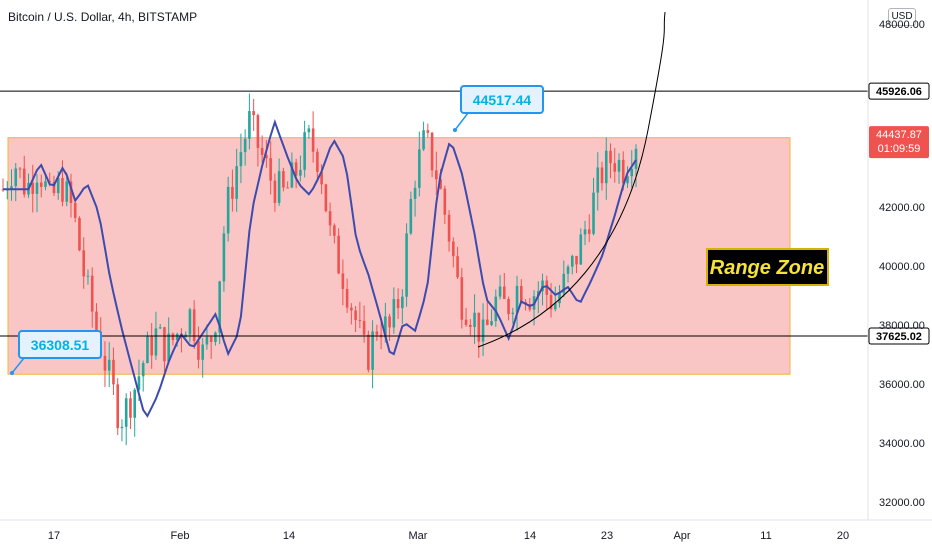  Describe the element at coordinates (899, 135) in the screenshot. I see `current-price-label: 44437.87` at that location.